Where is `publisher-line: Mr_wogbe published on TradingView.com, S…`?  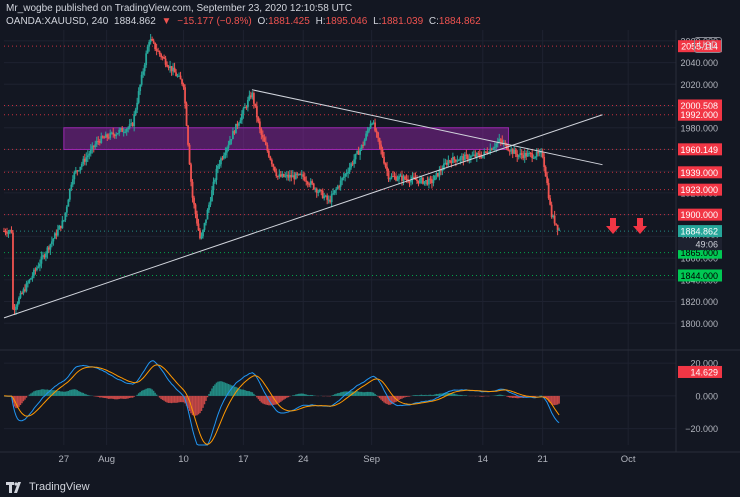 publisher-line: Mr_wogbe published on TradingView.com, S… is located at coordinates (179, 8).